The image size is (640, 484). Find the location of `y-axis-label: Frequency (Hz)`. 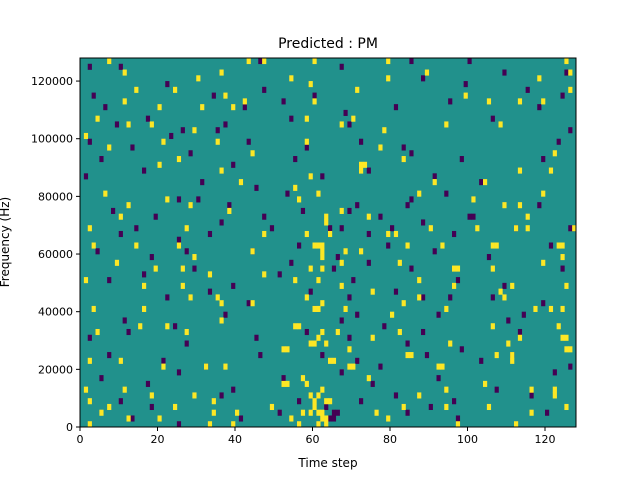

y-axis-label: Frequency (Hz) is located at coordinates (6, 242).